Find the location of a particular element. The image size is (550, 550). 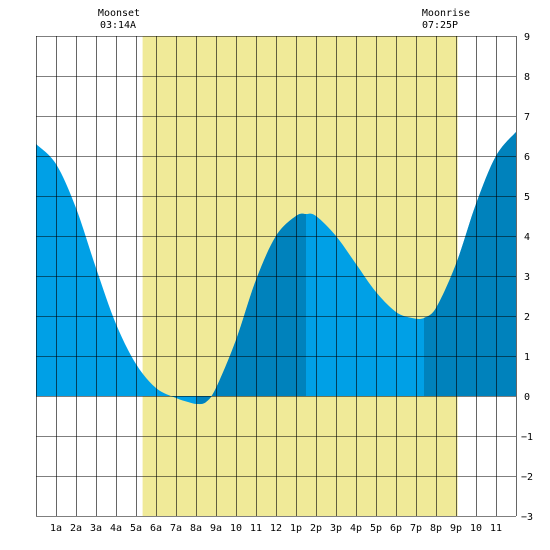

y-tick-label: −2 is located at coordinates (527, 477).